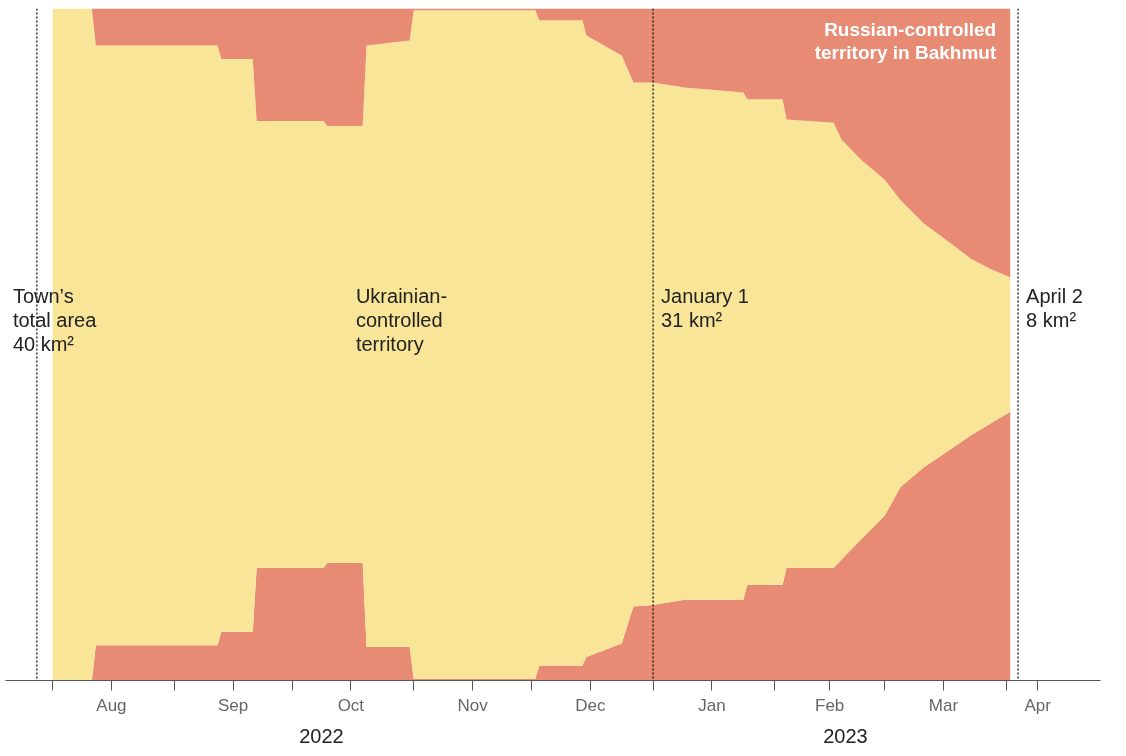  What do you see at coordinates (233, 705) in the screenshot?
I see `x-tick-label: Sep` at bounding box center [233, 705].